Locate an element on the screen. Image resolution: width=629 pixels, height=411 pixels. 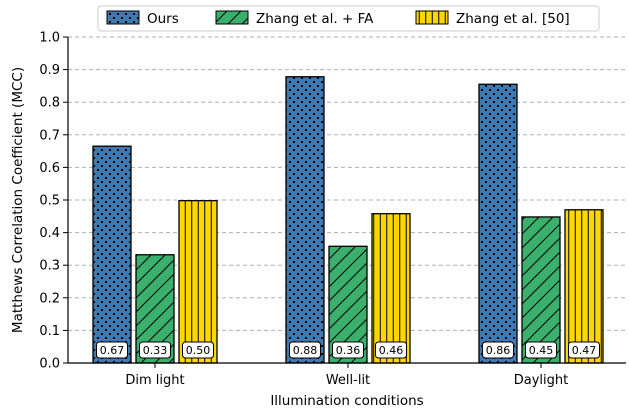
y-tick-label: 0.4 is located at coordinates (49, 233).